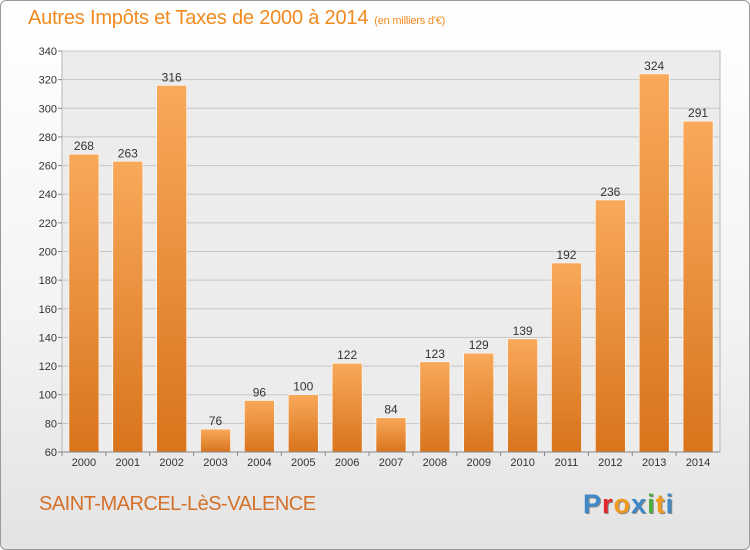 The image size is (750, 550). What do you see at coordinates (51, 424) in the screenshot?
I see `y-tick-label: 80` at bounding box center [51, 424].